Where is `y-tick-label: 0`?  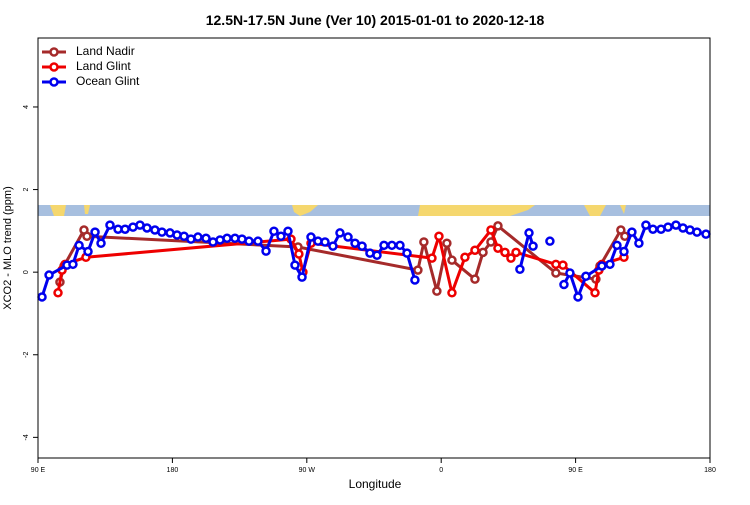
y-tick-label: 0 is located at coordinates (26, 272).